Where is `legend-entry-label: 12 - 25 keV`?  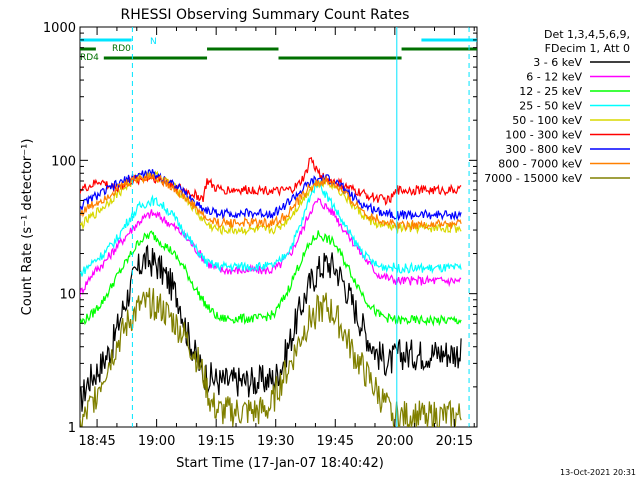 legend-entry-label: 12 - 25 keV is located at coordinates (550, 91).